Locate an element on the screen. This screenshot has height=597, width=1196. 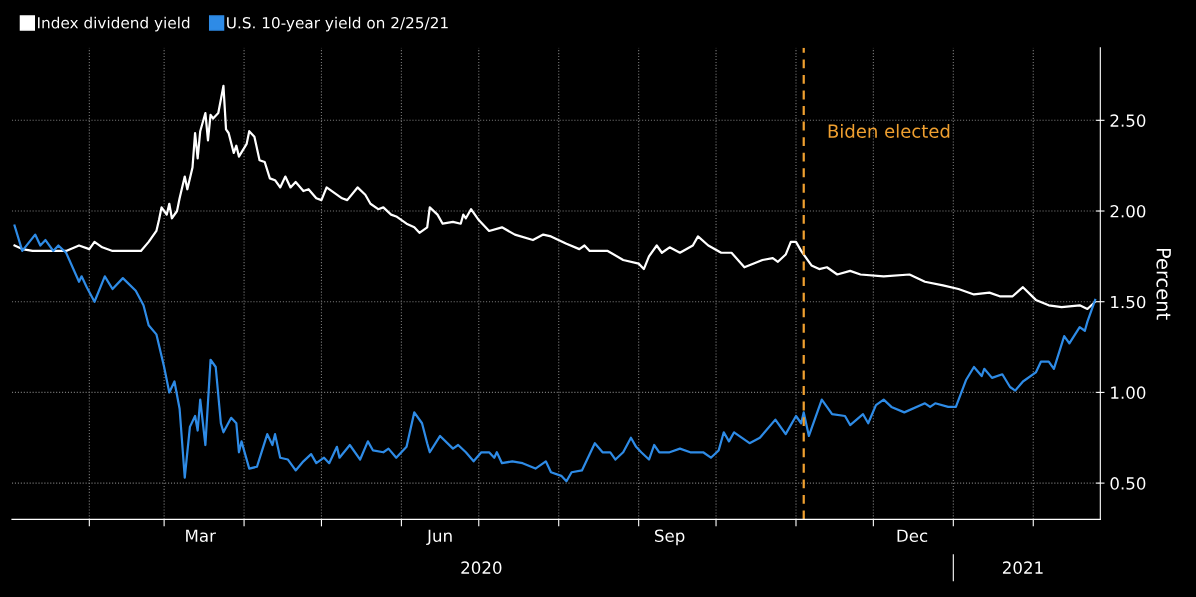
x-tick-label: Mar is located at coordinates (201, 536).